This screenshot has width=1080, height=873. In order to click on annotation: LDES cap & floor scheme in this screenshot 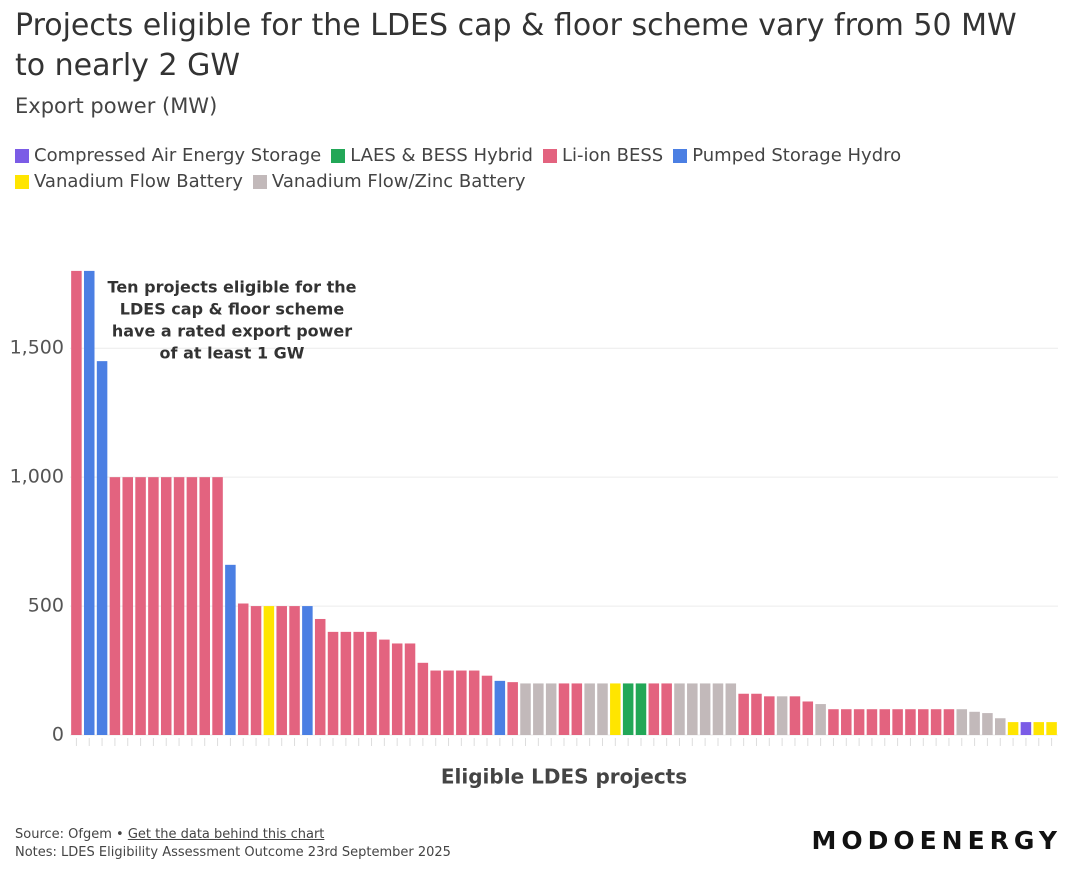, I will do `click(232, 309)`.